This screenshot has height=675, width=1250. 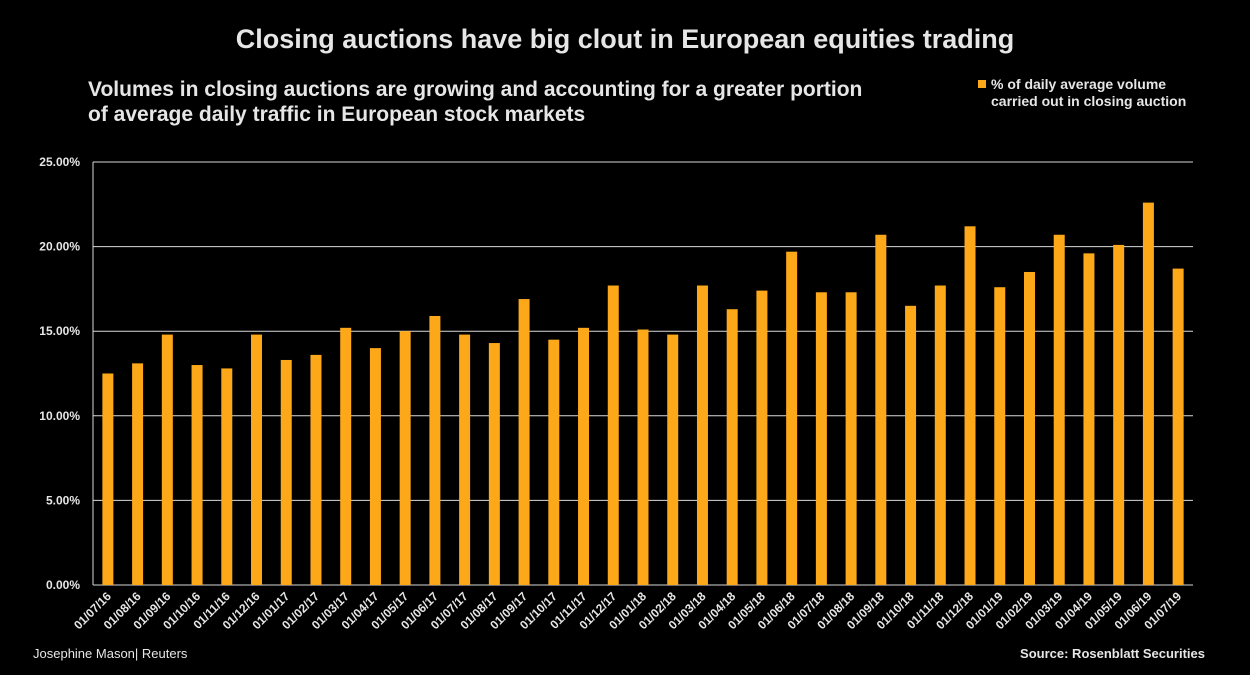 I want to click on y-tick-label: 10.00%, so click(x=59, y=416).